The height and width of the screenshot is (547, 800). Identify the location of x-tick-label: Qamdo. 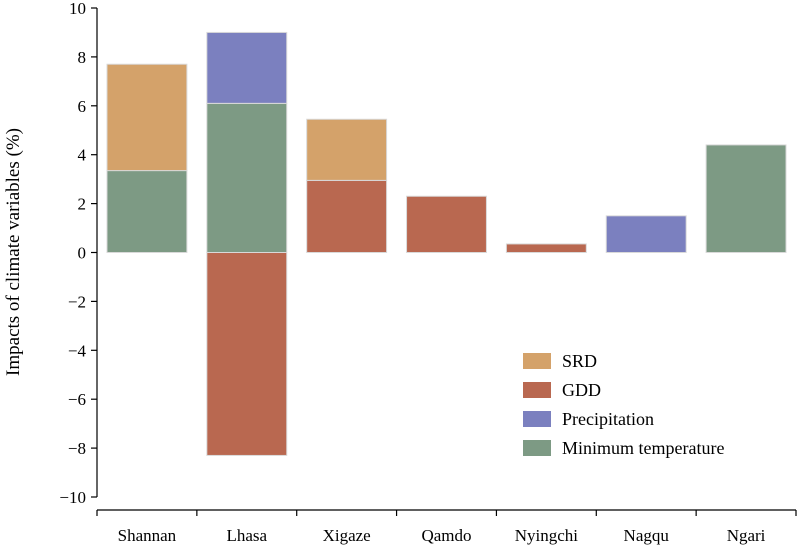
(446, 535).